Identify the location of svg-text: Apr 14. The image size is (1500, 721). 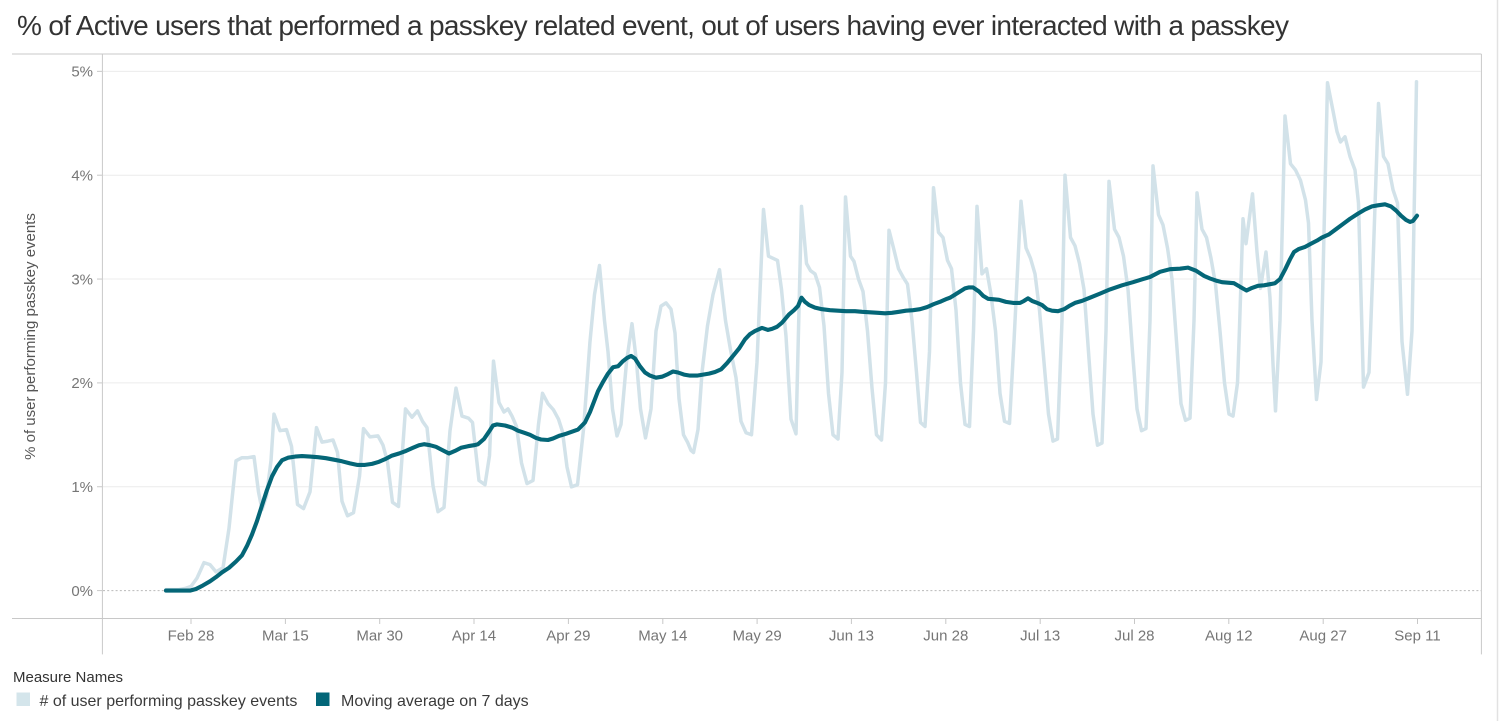
(474, 636).